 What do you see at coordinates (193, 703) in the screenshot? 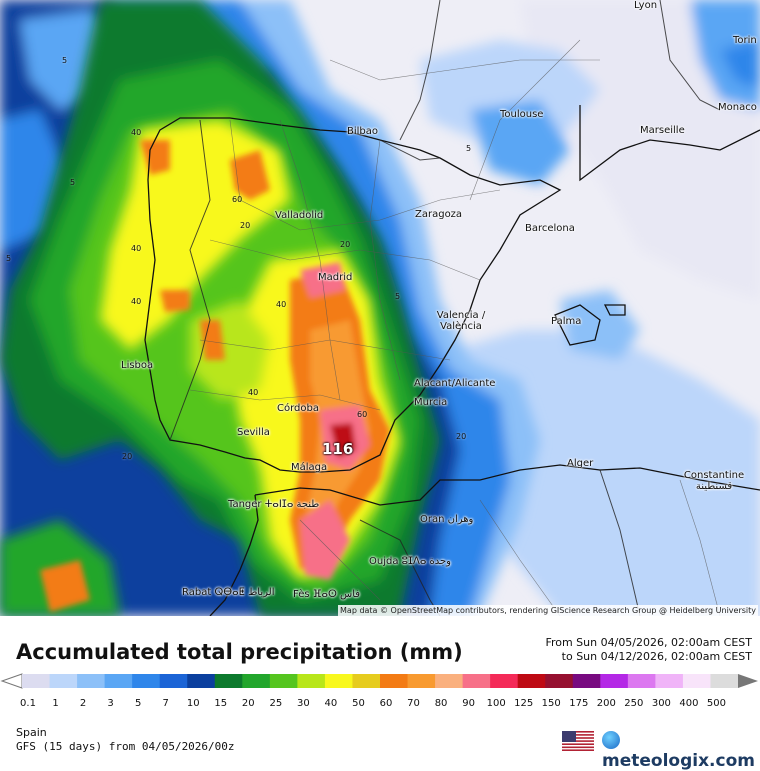
I see `scale-tick-label: 10` at bounding box center [193, 703].